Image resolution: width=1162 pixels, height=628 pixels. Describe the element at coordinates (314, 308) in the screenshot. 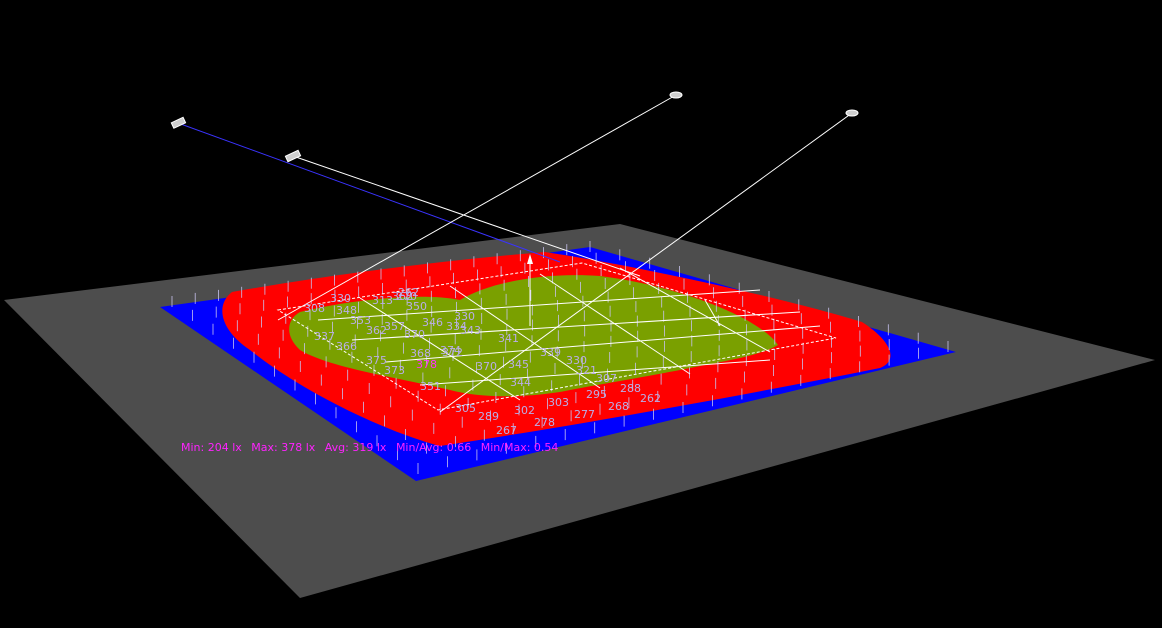

I see `grid-value-label: 308` at that location.